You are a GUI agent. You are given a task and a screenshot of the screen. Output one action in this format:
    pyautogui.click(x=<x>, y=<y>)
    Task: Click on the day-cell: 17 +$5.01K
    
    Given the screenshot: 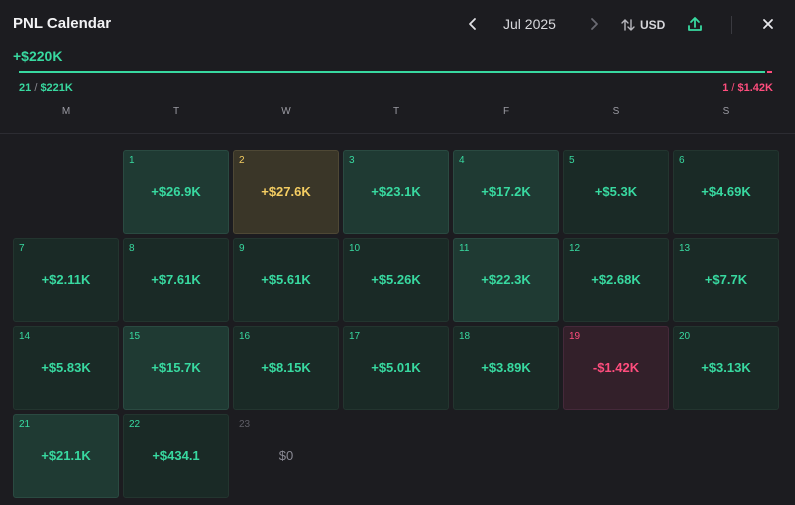 What is the action you would take?
    pyautogui.click(x=396, y=368)
    